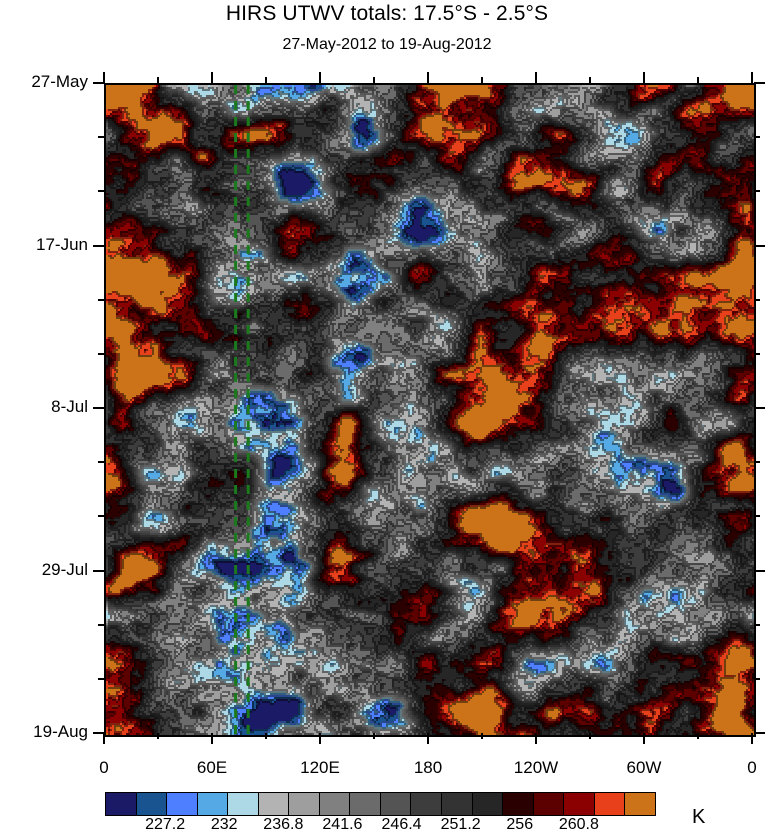 This screenshot has width=774, height=834. Describe the element at coordinates (536, 767) in the screenshot. I see `x-axis-label: 120W` at that location.